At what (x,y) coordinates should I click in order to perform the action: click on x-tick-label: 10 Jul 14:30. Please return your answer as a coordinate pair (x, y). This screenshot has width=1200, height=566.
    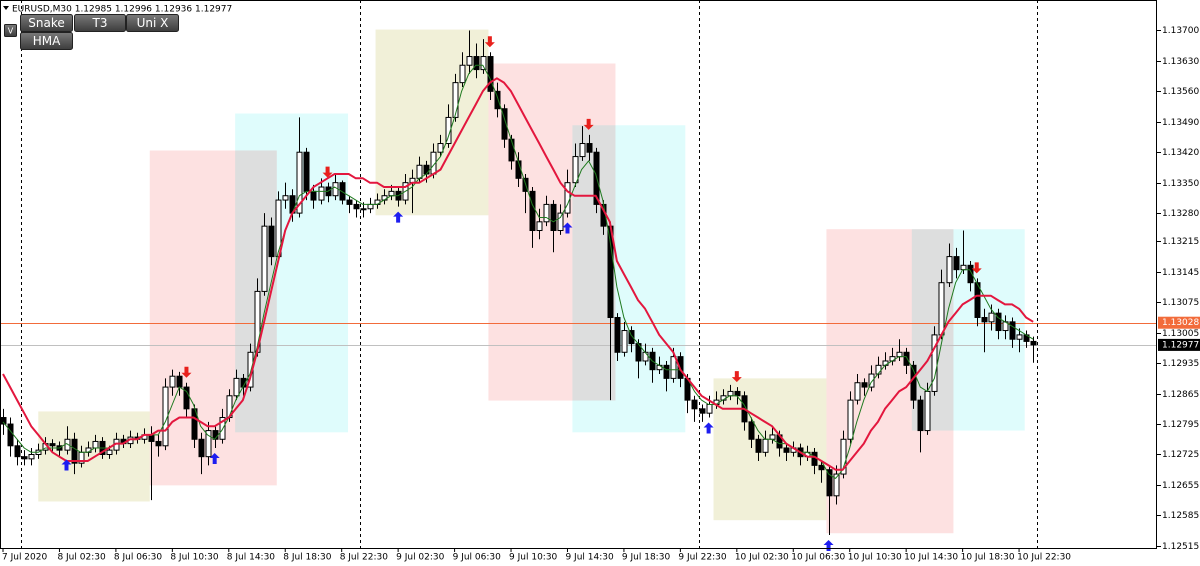
    Looking at the image, I should click on (931, 558).